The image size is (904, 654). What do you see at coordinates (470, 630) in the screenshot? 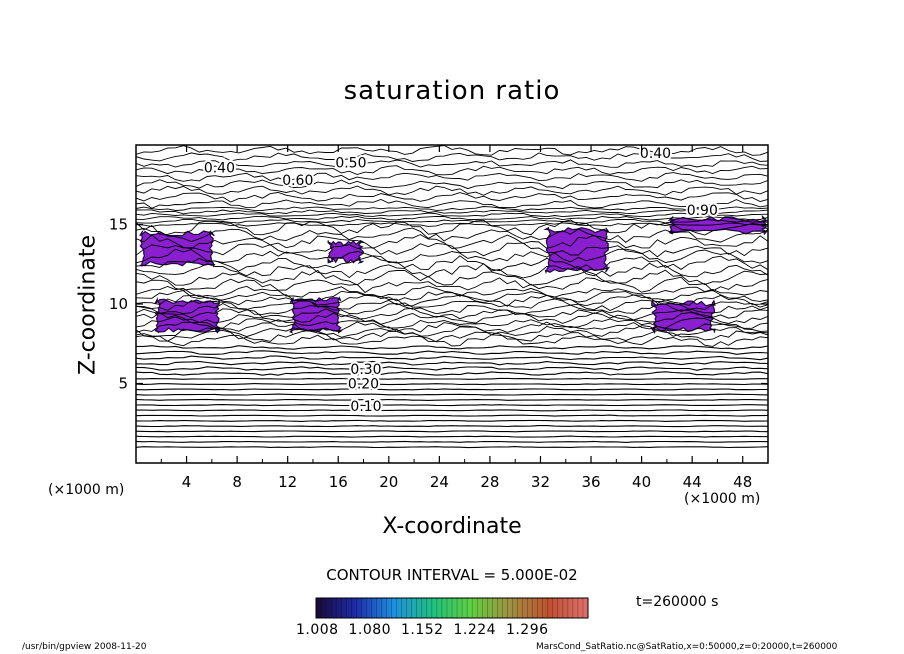
I see `colorbar-tick-label: 1.224` at bounding box center [470, 630].